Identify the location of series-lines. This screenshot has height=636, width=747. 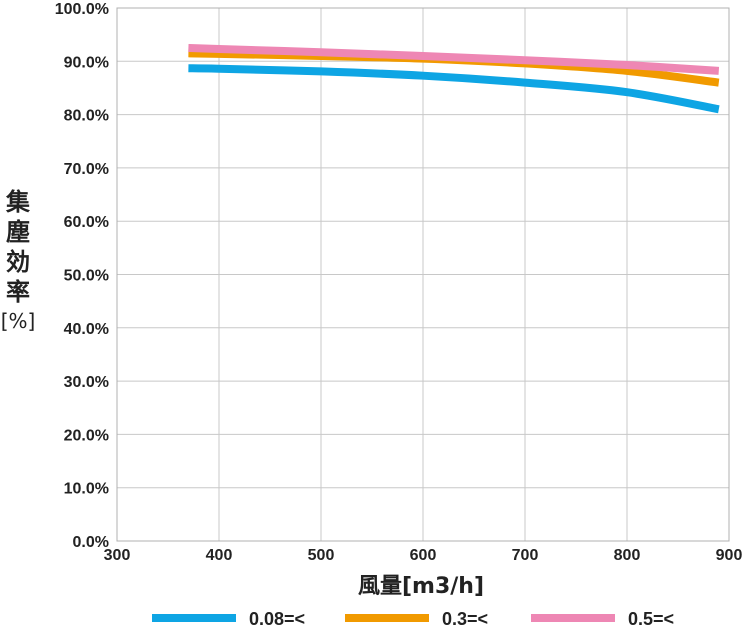
(454, 78).